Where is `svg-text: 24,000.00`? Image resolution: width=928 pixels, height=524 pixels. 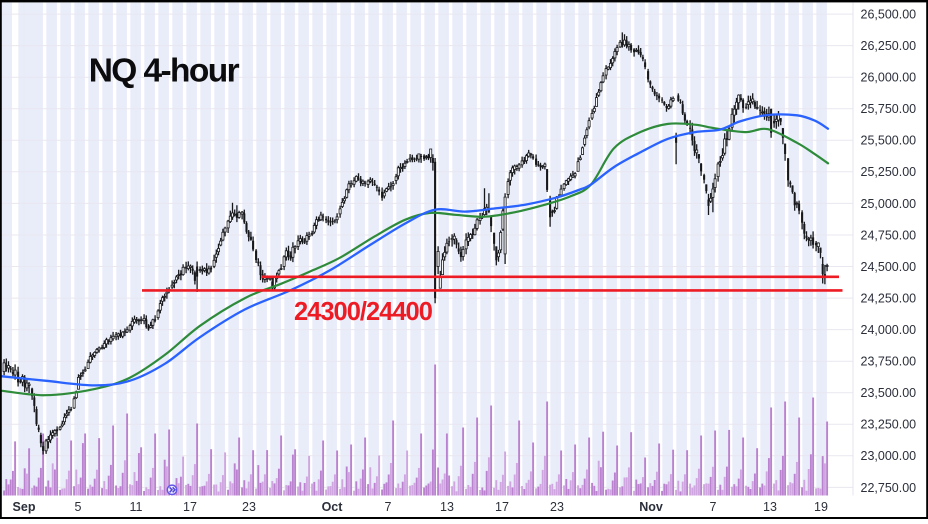 svg-text: 24,000.00 is located at coordinates (889, 330).